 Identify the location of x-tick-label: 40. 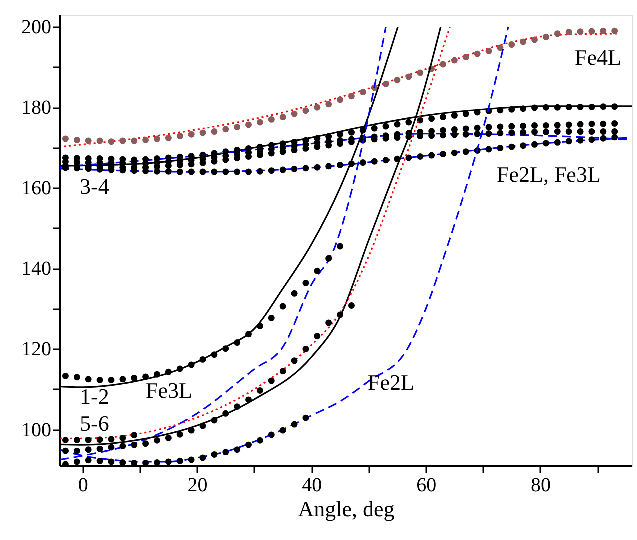
(312, 485).